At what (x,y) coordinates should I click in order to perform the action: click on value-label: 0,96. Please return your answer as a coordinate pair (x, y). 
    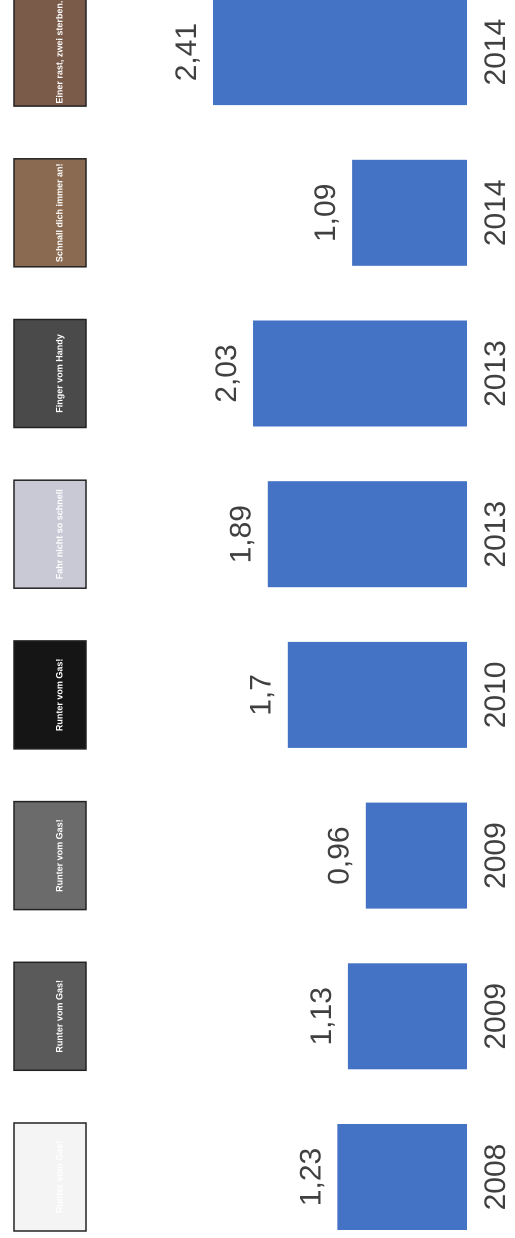
    Looking at the image, I should click on (339, 855).